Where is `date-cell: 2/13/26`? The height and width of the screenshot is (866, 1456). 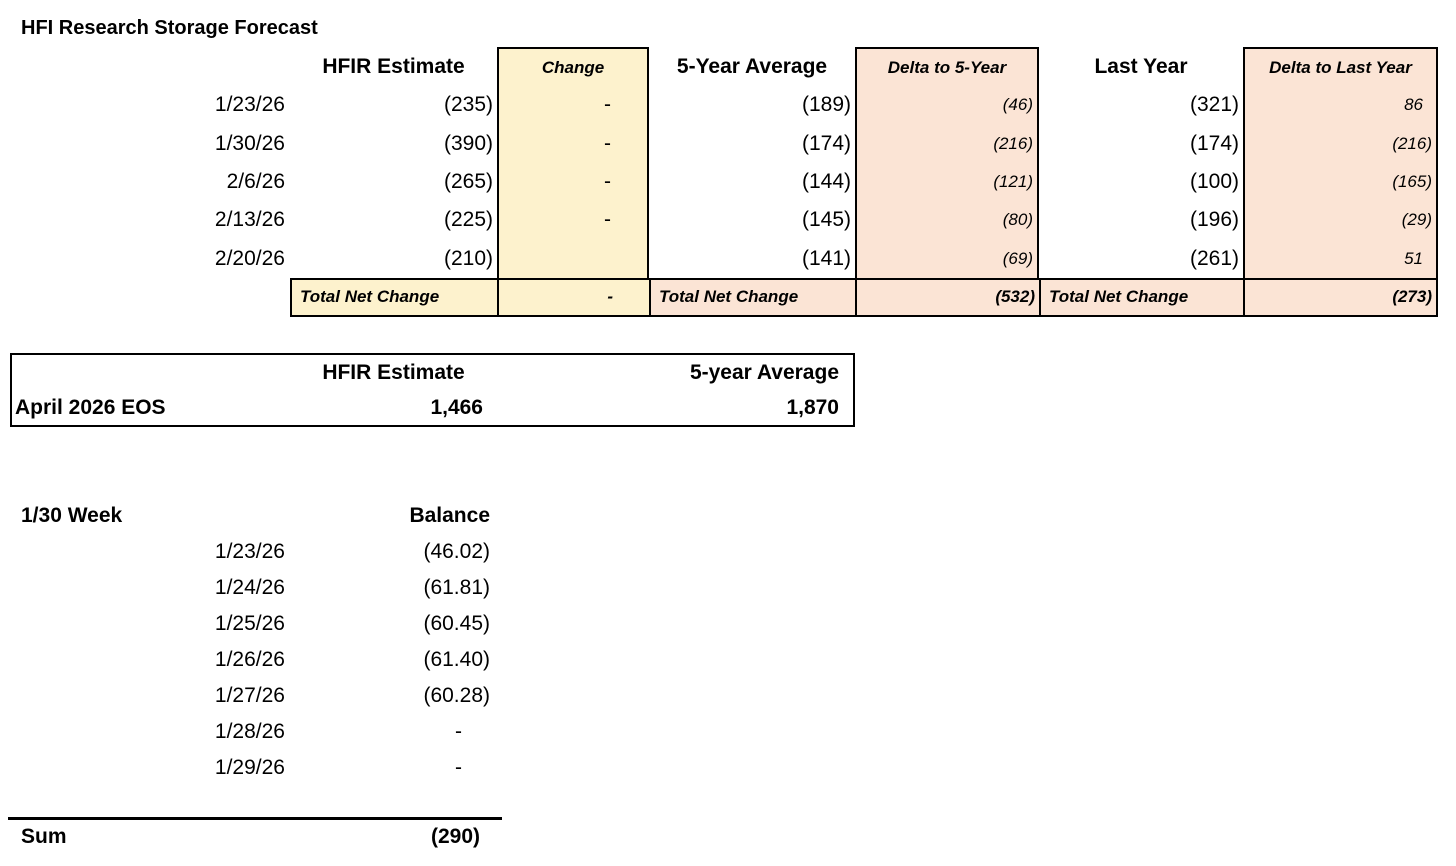 date-cell: 2/13/26 is located at coordinates (249, 220).